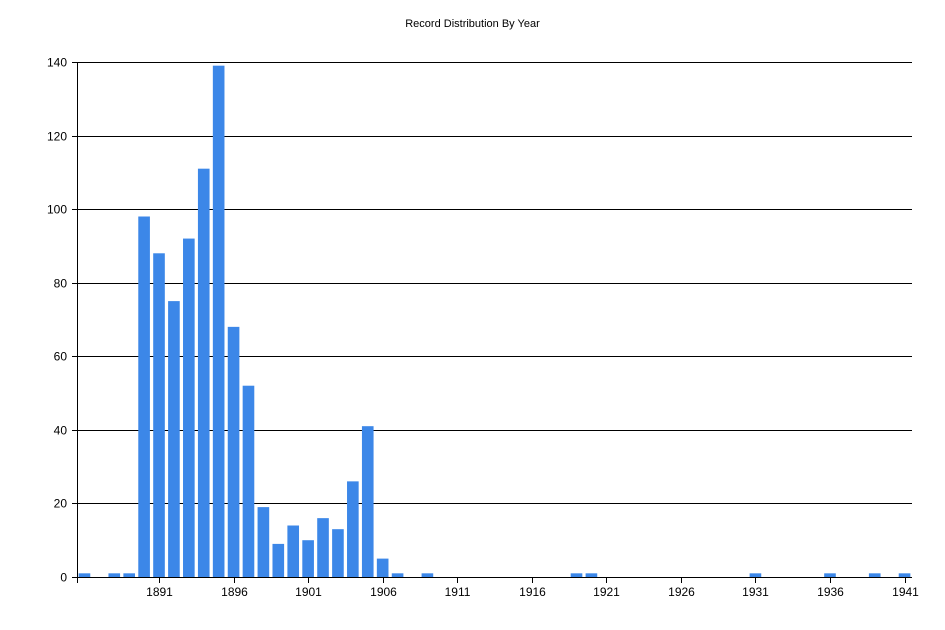 This screenshot has height=630, width=945. What do you see at coordinates (57, 210) in the screenshot?
I see `y-tick-label: 100` at bounding box center [57, 210].